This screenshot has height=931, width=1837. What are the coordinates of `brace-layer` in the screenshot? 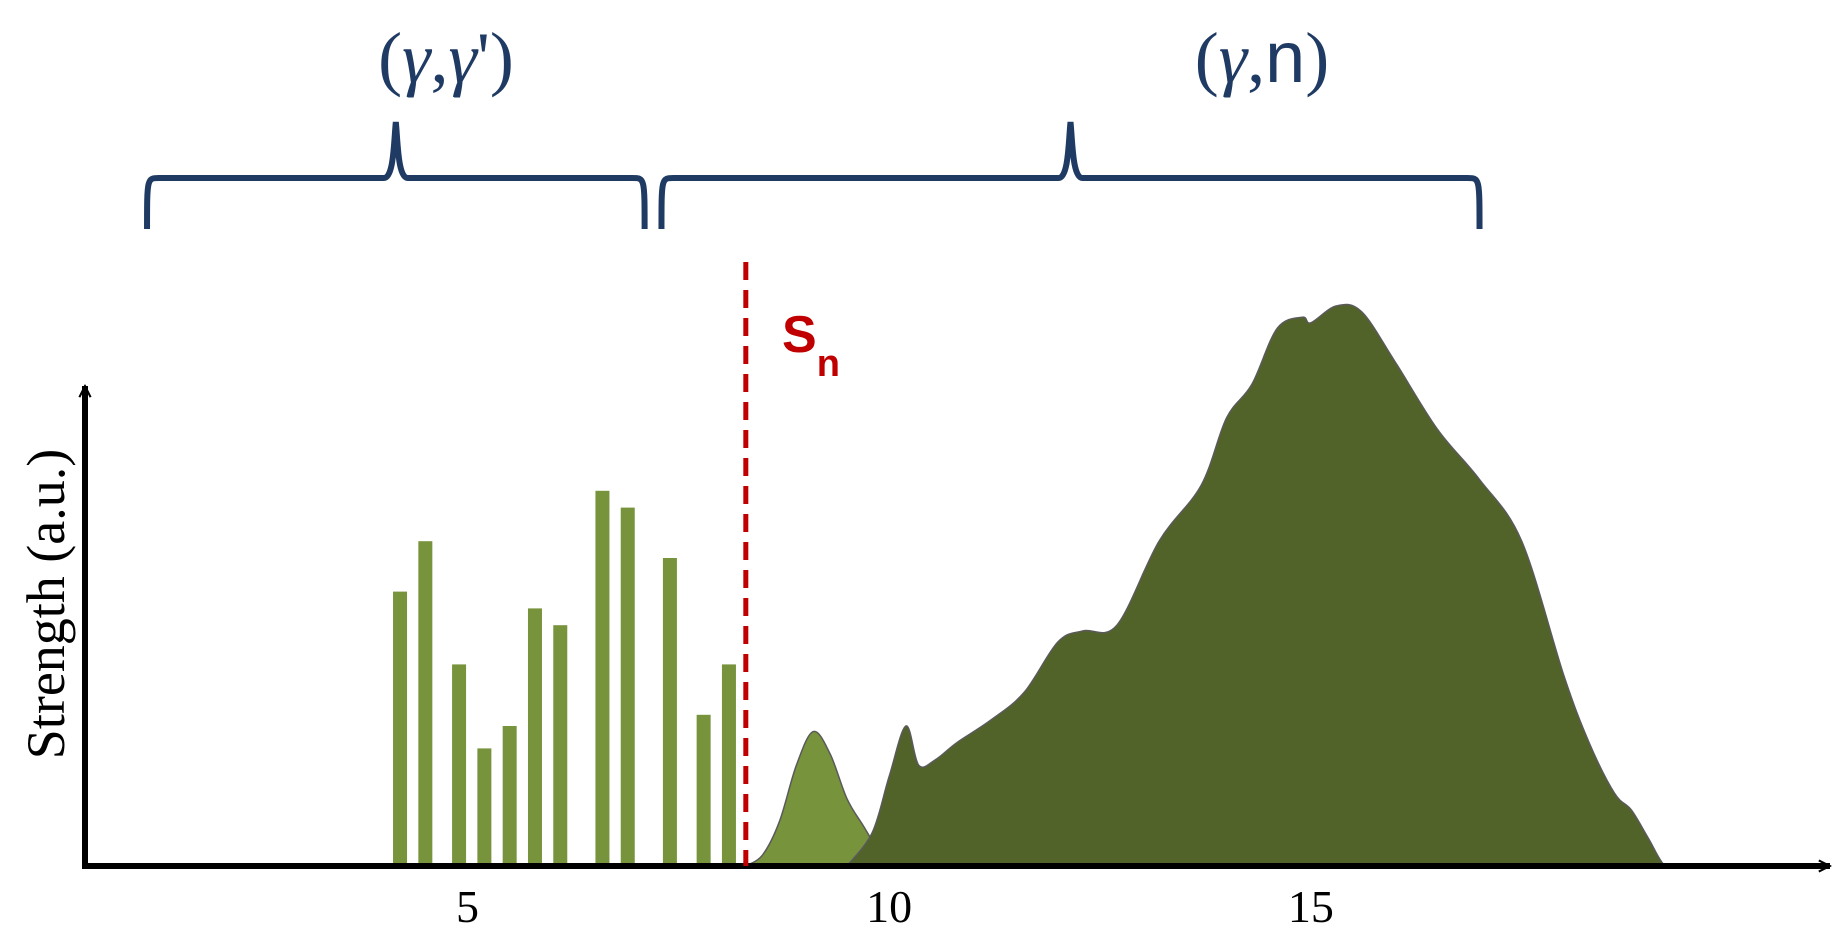 It's located at (813, 175).